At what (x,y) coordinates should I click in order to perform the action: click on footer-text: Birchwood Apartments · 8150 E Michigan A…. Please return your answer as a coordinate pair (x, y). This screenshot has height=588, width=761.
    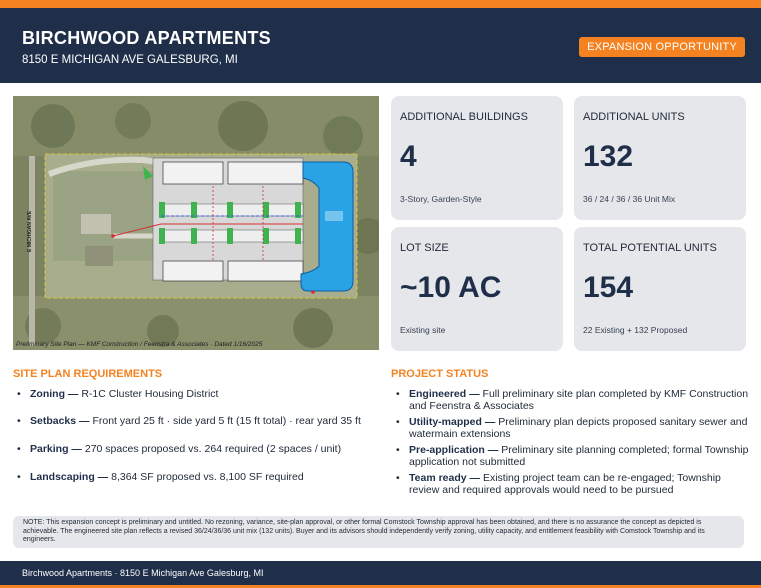
    Looking at the image, I should click on (143, 573).